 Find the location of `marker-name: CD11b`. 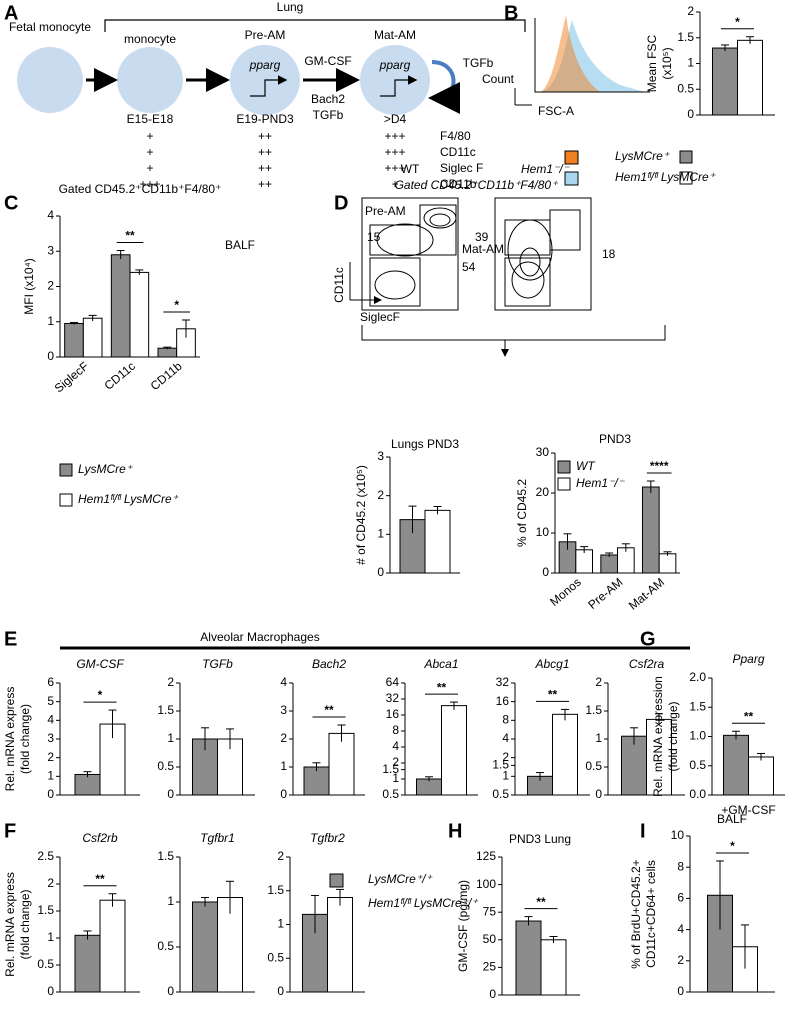

marker-name: CD11b is located at coordinates (458, 184).